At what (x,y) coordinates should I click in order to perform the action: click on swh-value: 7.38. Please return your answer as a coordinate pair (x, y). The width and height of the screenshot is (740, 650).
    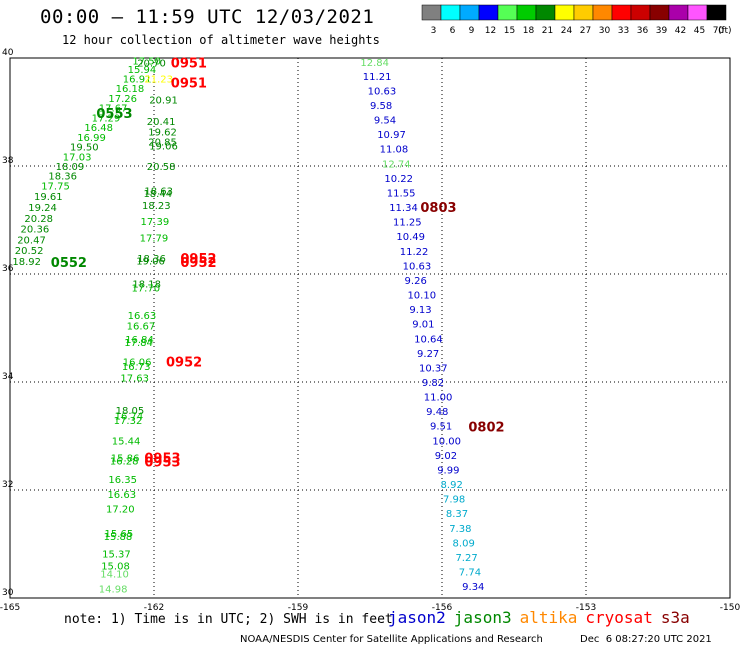
    Looking at the image, I should click on (460, 529).